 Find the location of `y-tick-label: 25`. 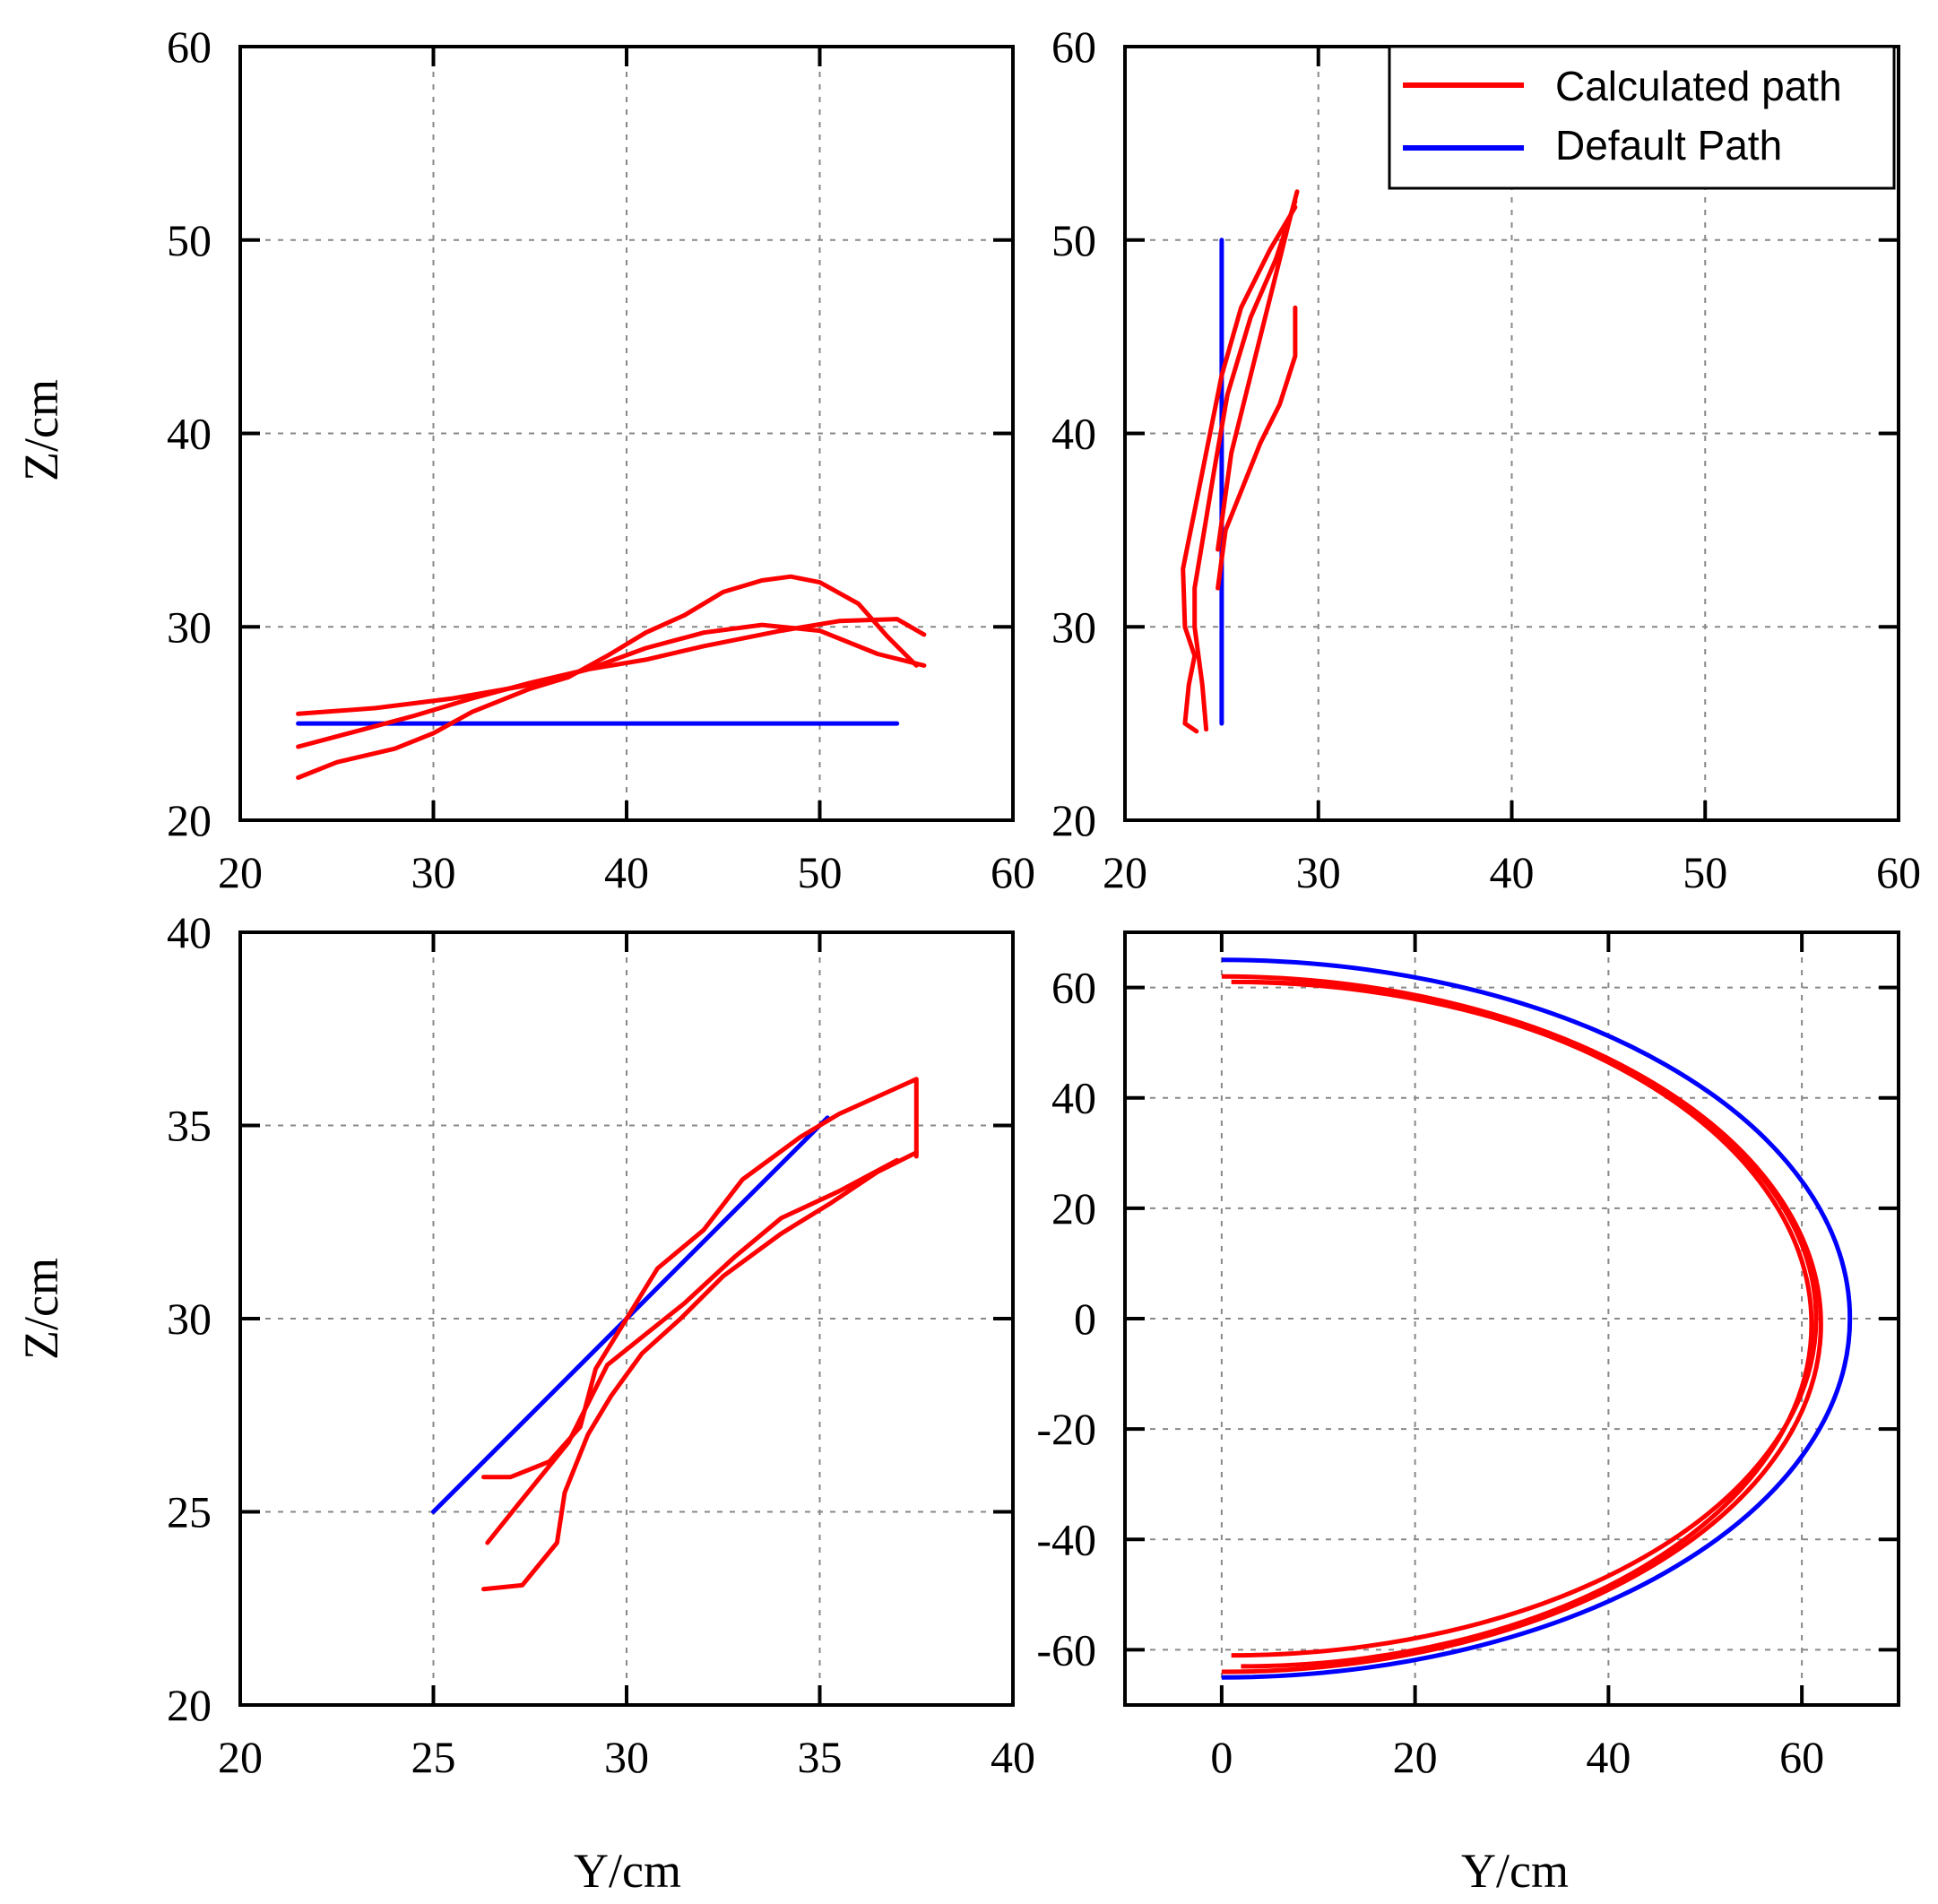

y-tick-label: 25 is located at coordinates (189, 1512).